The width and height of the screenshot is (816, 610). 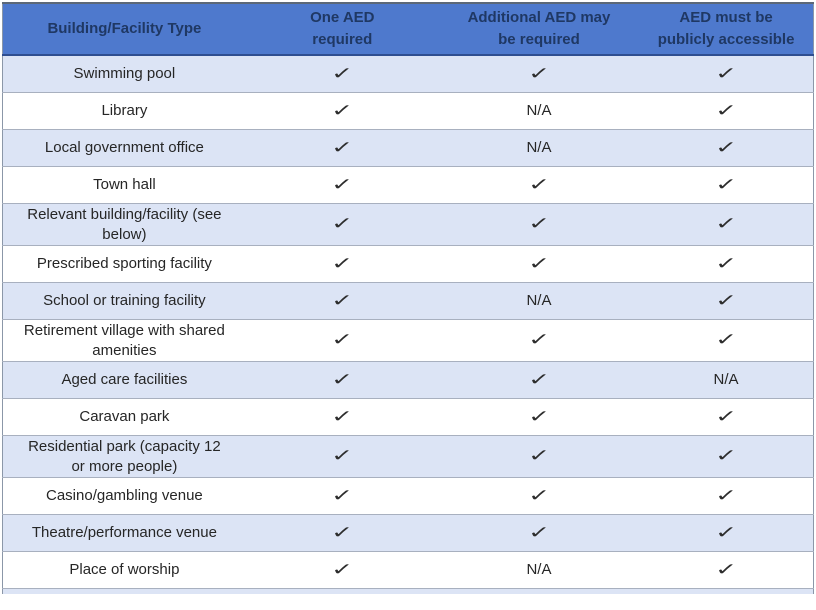 I want to click on public-access-cell: N/A, so click(x=726, y=380).